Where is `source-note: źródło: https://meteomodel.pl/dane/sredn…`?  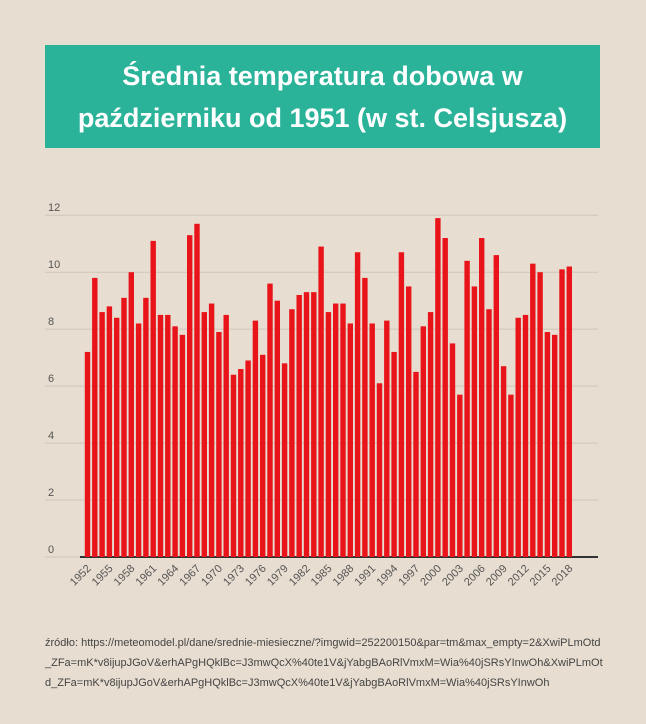 source-note: źródło: https://meteomodel.pl/dane/sredn… is located at coordinates (324, 663).